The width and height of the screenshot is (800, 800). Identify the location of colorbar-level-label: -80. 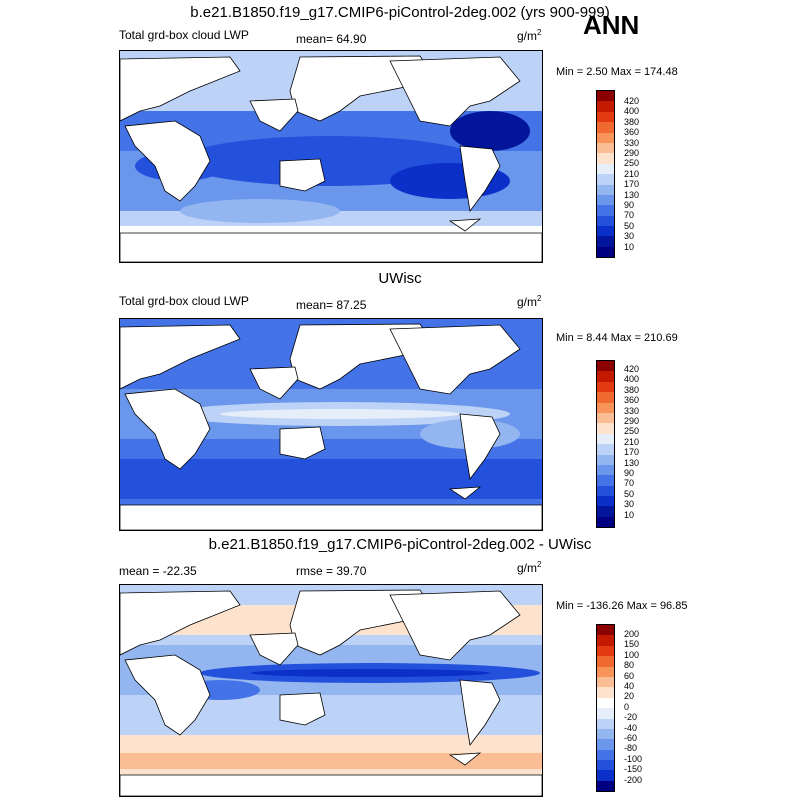
(631, 748).